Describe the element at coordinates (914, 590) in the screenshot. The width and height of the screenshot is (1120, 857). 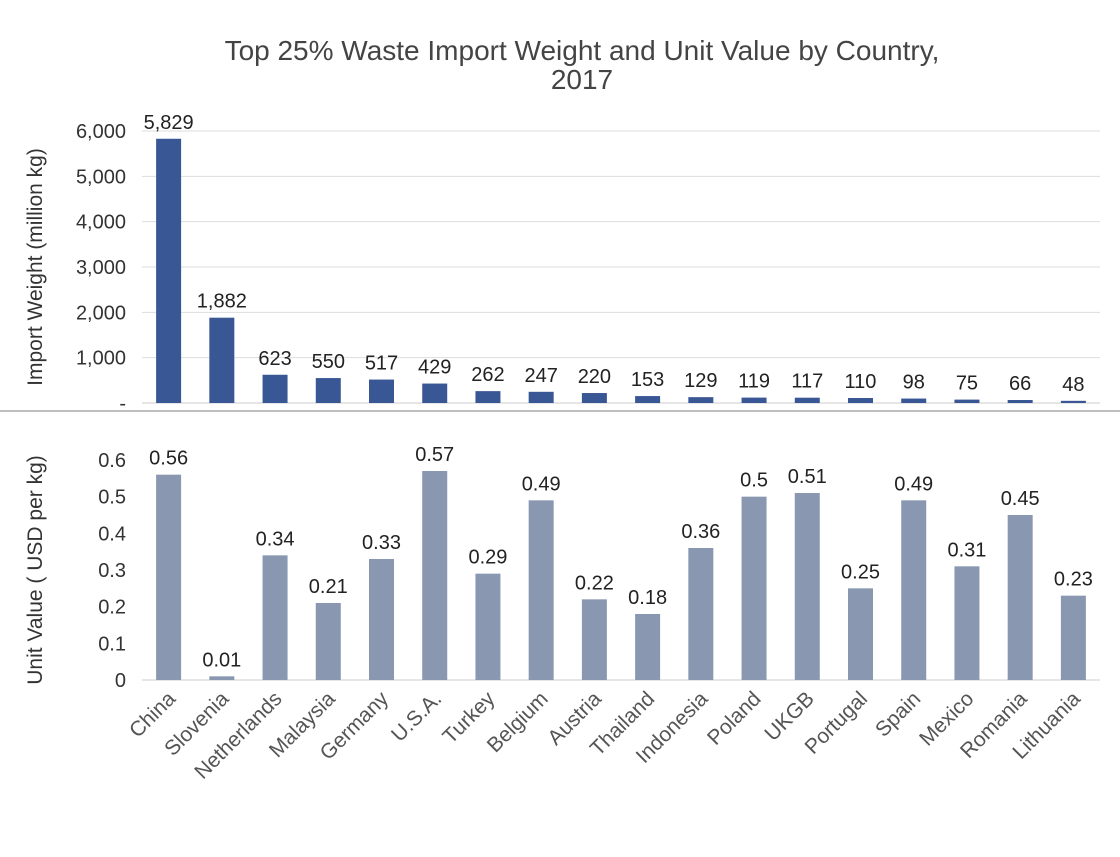
I see `unit-value-bar-spain` at that location.